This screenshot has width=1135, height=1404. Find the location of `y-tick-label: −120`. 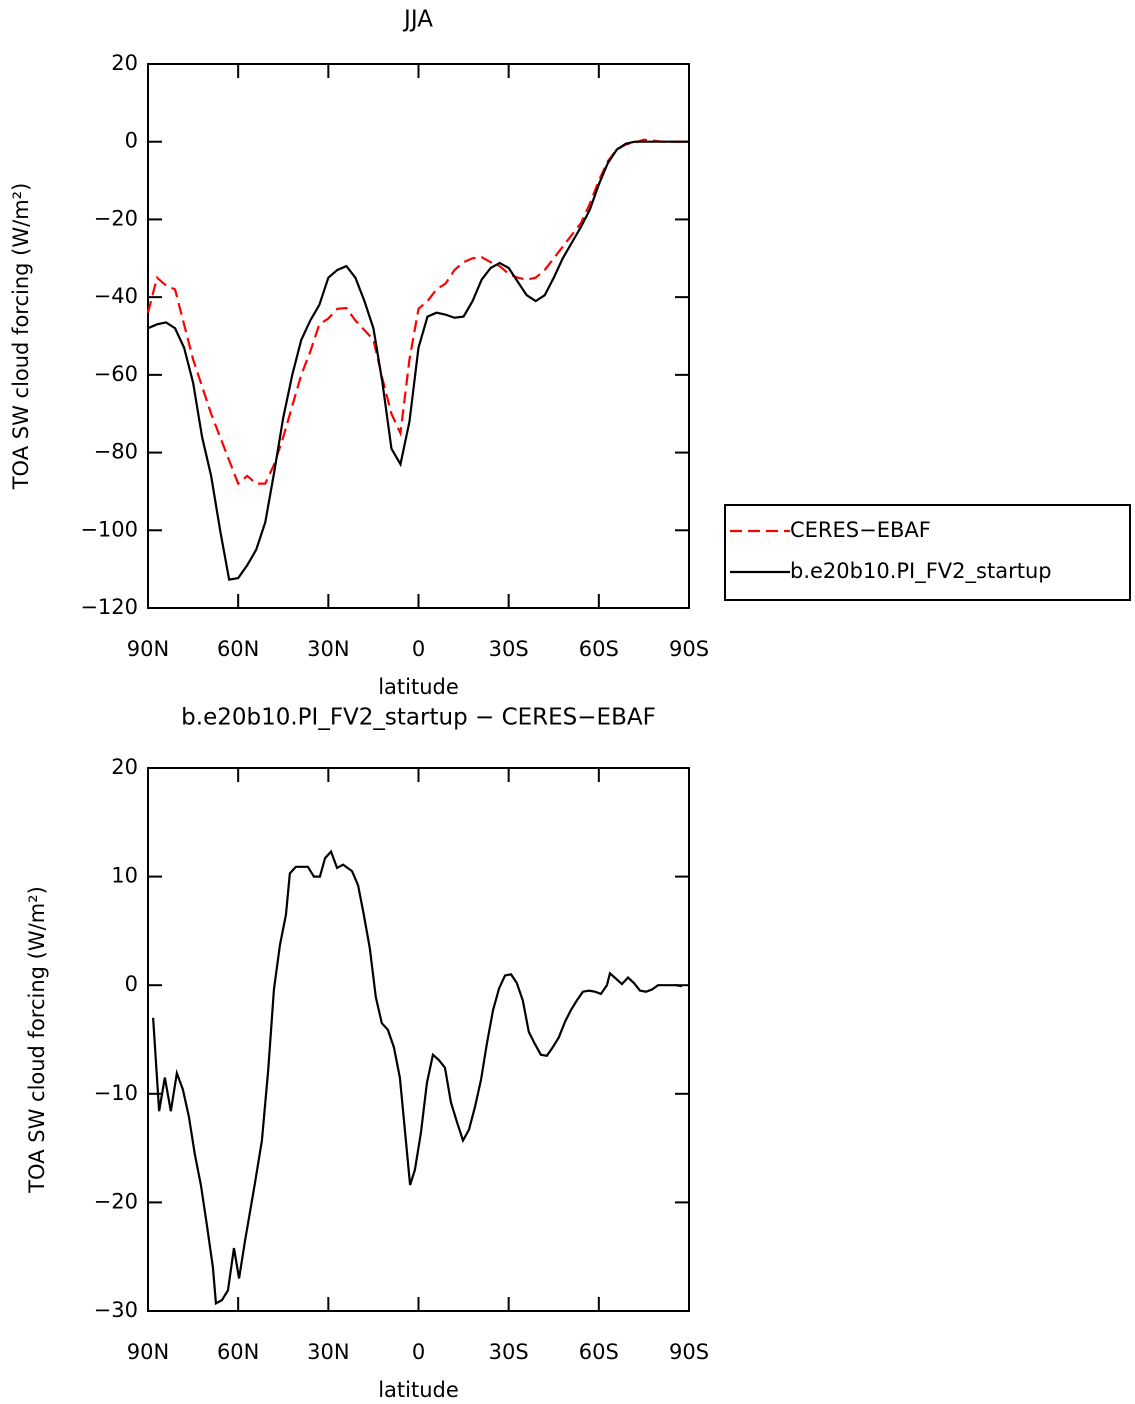

y-tick-label: −120 is located at coordinates (109, 607).